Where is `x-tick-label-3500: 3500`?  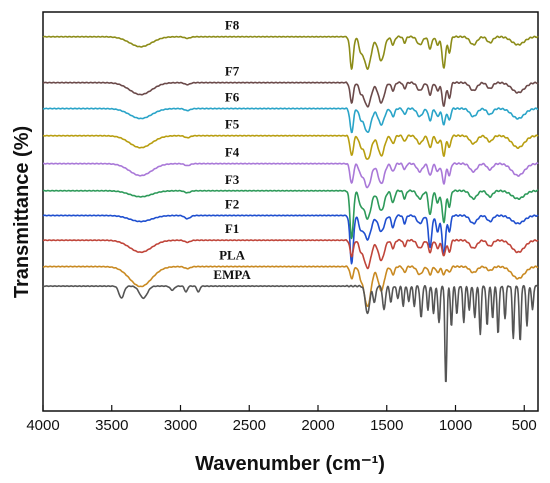 x-tick-label-3500: 3500 is located at coordinates (111, 425).